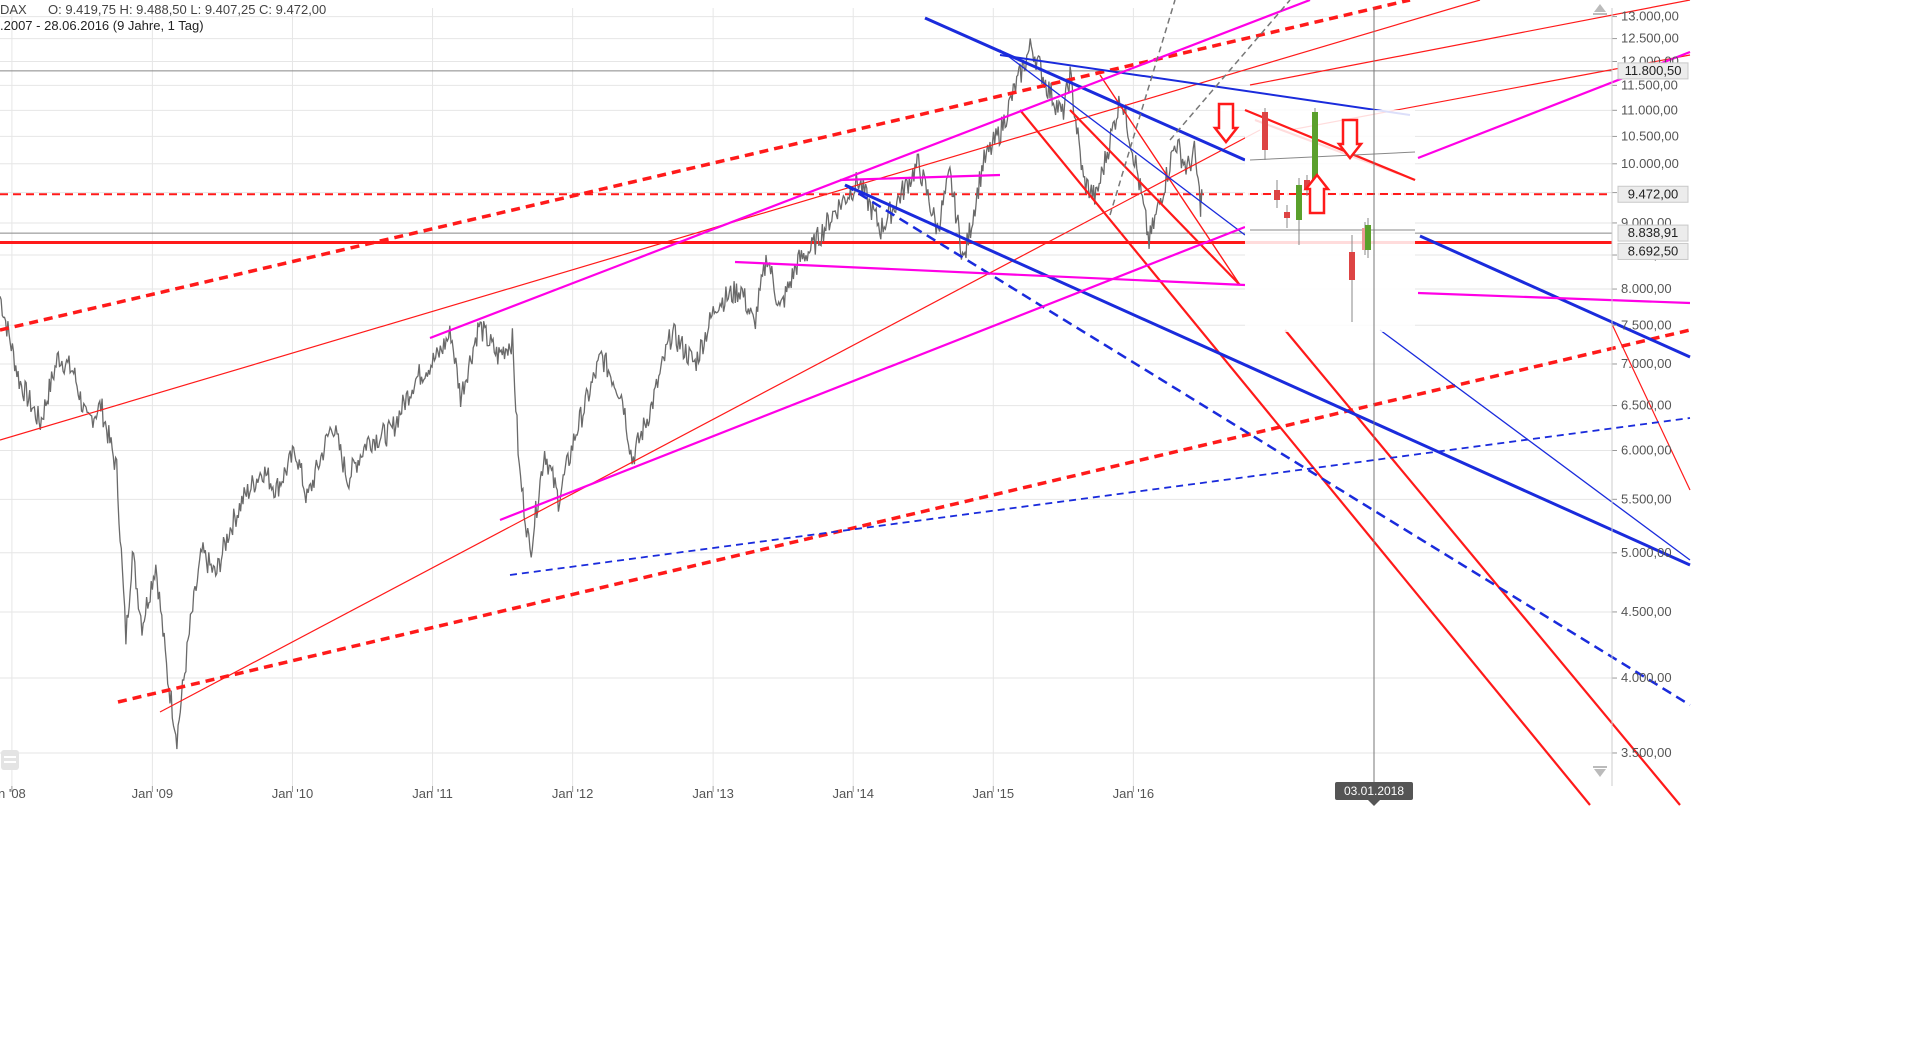  What do you see at coordinates (432, 793) in the screenshot?
I see `x-tick-label: Jan '11` at bounding box center [432, 793].